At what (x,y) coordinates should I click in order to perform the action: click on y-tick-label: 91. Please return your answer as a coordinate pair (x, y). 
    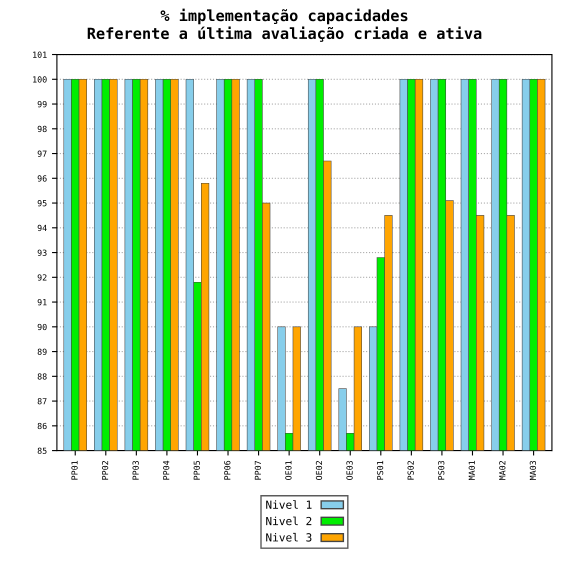
    Looking at the image, I should click on (42, 302).